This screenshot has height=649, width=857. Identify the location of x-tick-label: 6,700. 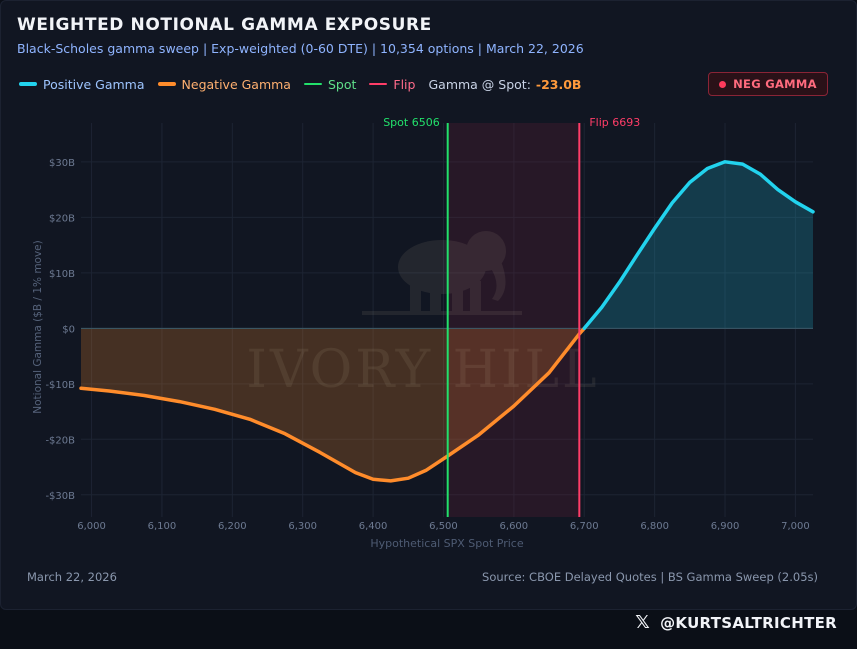
(584, 526).